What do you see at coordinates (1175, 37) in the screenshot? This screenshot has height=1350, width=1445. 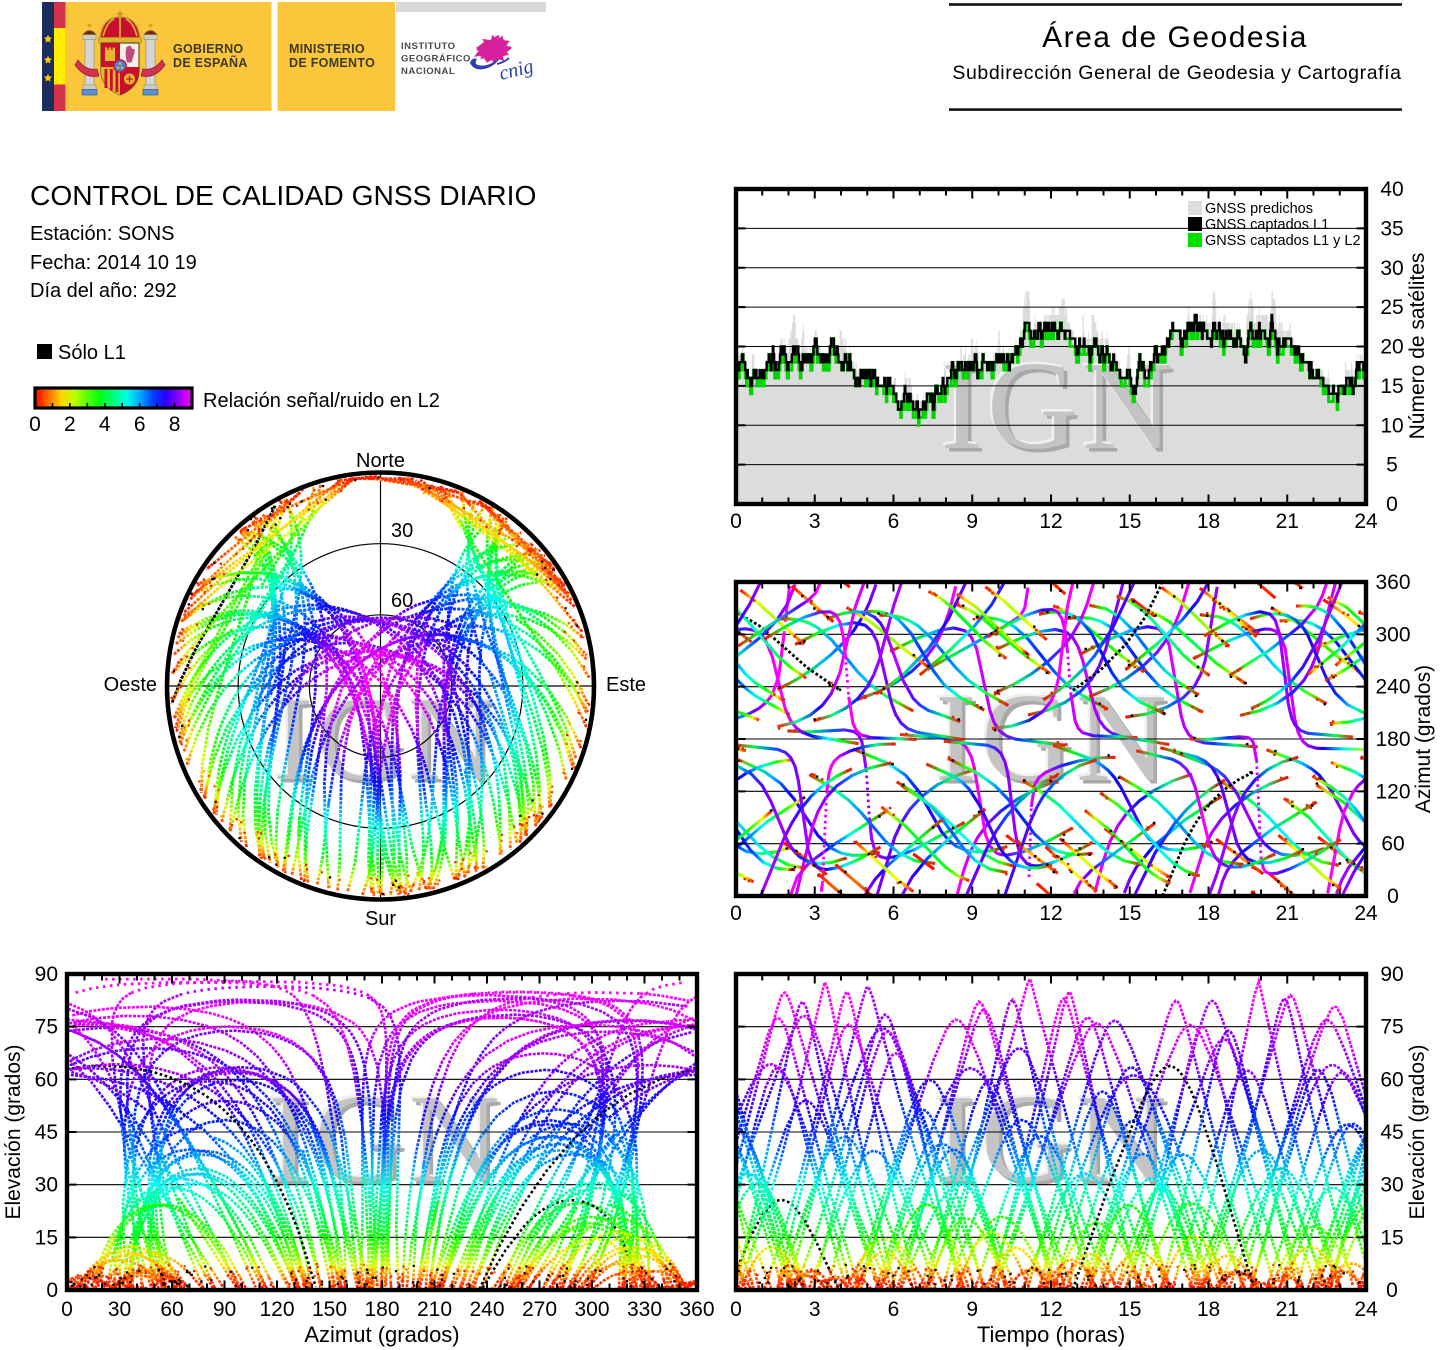 I see `svg-text: Área de Geodesia` at bounding box center [1175, 37].